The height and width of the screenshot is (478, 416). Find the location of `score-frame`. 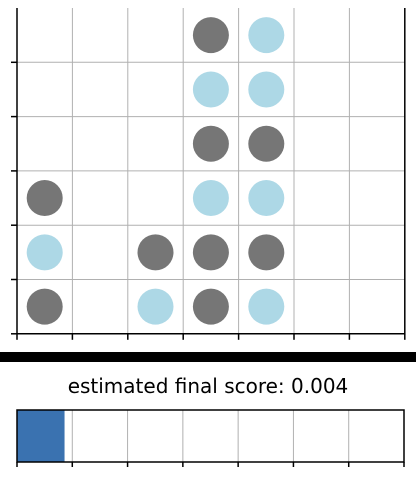

score-frame is located at coordinates (210, 436).